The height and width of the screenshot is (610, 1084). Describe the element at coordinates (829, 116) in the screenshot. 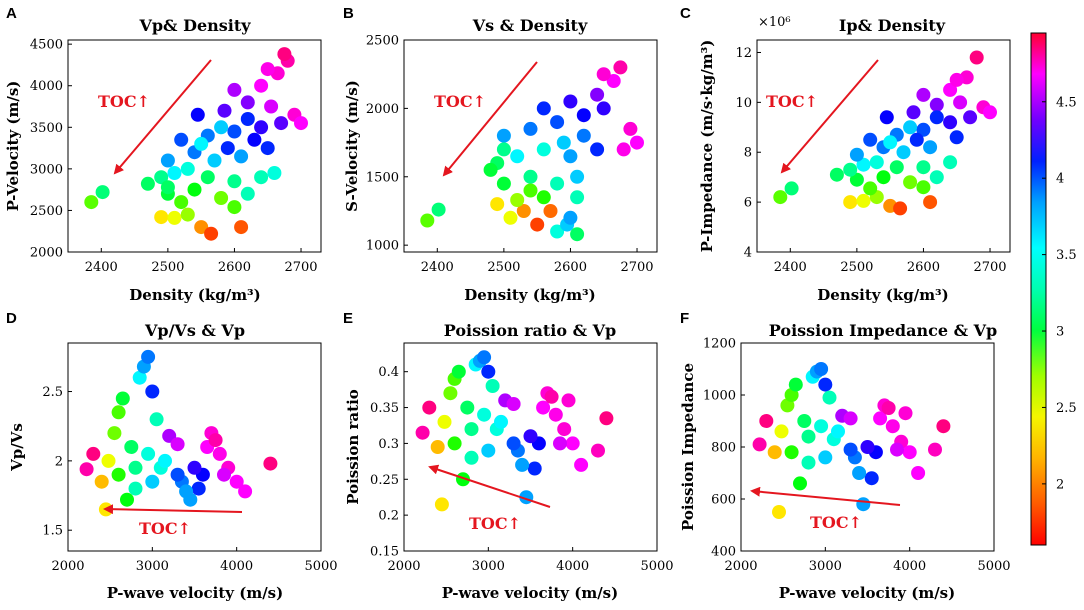

I see `panel-c-toc-arrow` at that location.